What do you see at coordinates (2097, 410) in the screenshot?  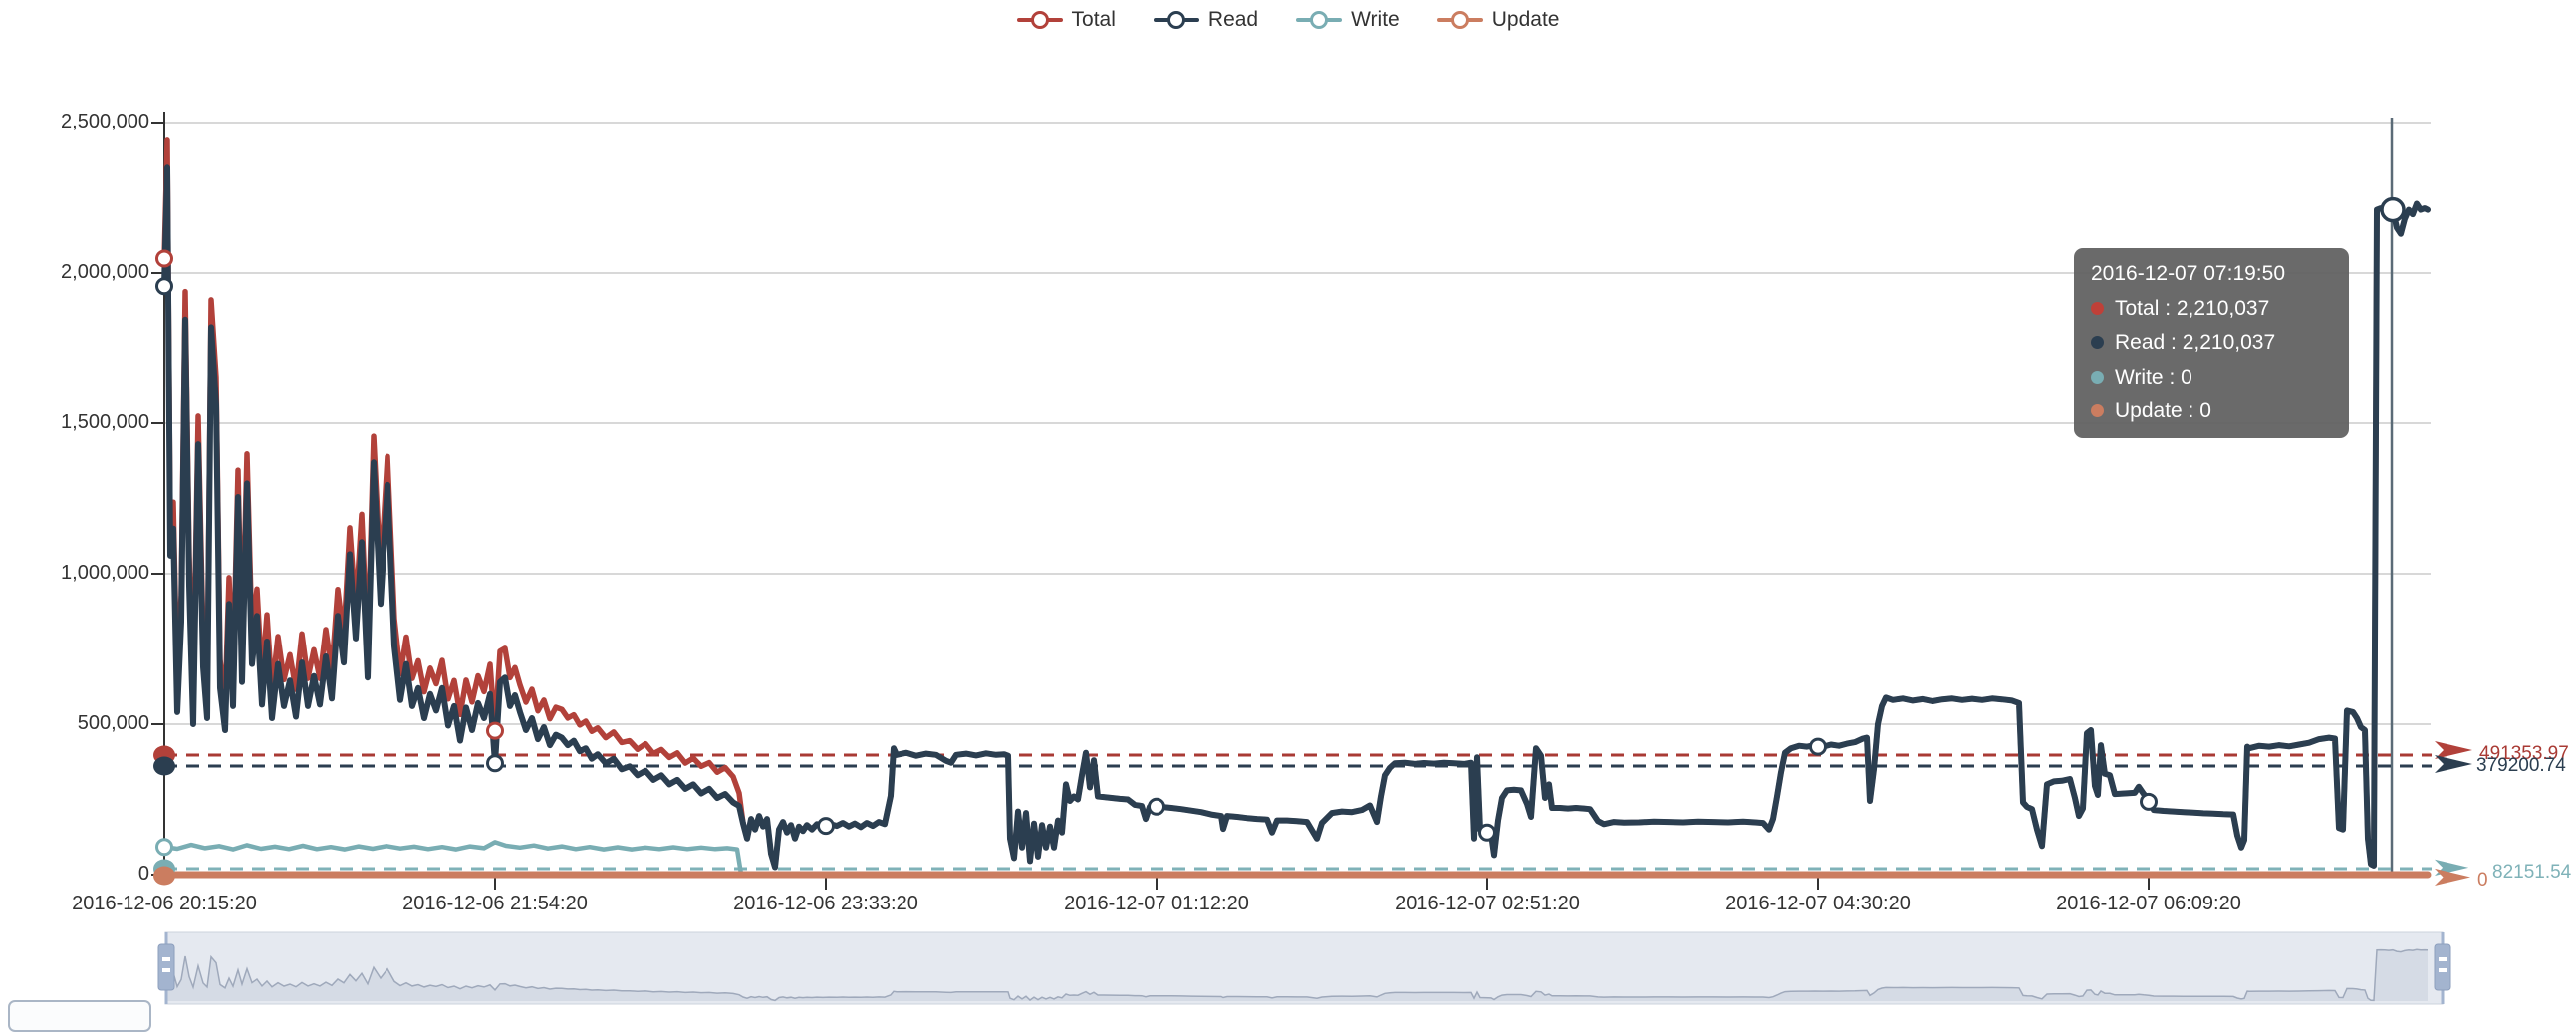 I see `update-series-dot` at bounding box center [2097, 410].